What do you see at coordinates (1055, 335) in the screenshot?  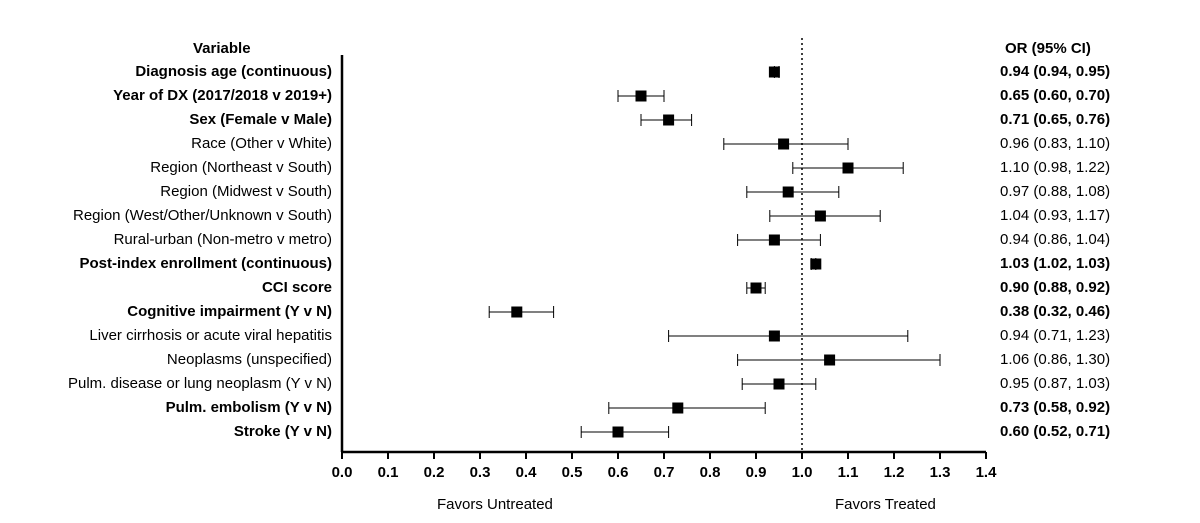 I see `or-ci-value: 0.94 (0.71, 1.23)` at bounding box center [1055, 335].